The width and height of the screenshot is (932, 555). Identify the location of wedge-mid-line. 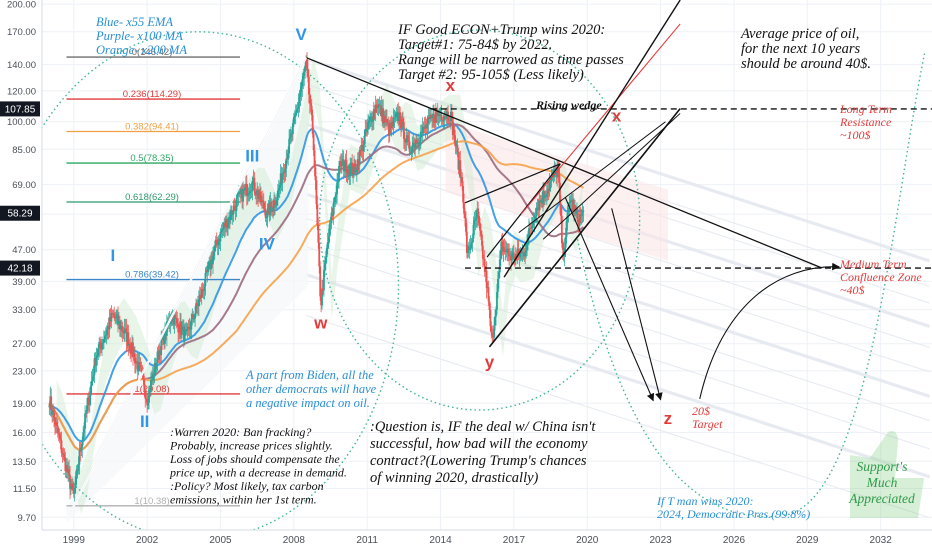
(592, 177).